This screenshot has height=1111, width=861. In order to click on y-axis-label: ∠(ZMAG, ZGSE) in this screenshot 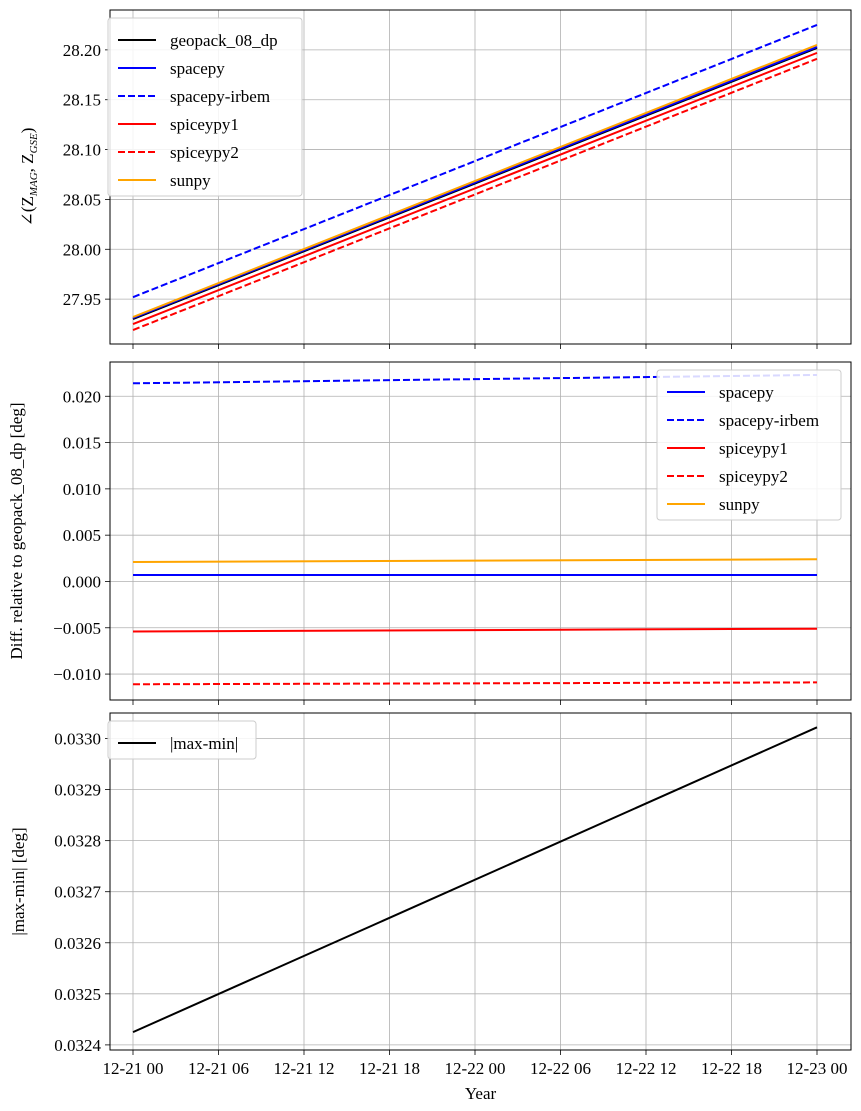, I will do `click(29, 177)`.